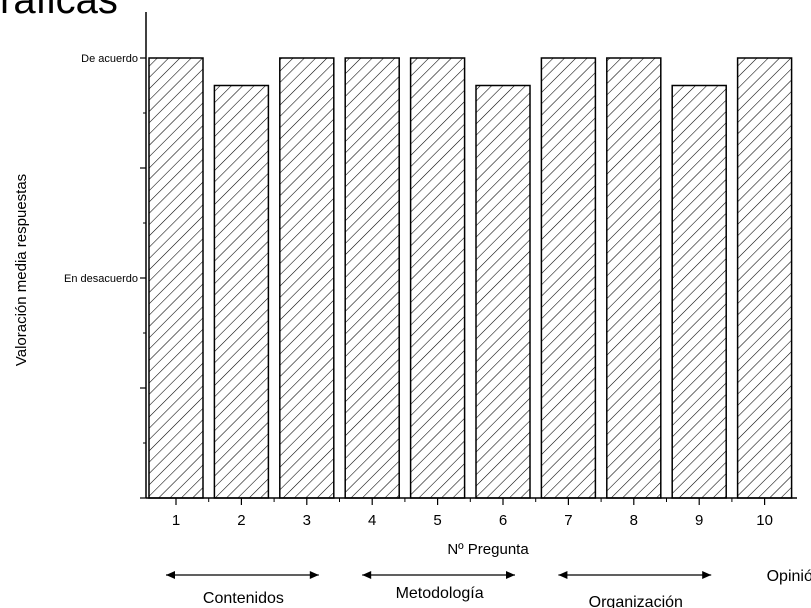 Image resolution: width=811 pixels, height=608 pixels. What do you see at coordinates (307, 520) in the screenshot?
I see `x-tick-label: 3` at bounding box center [307, 520].